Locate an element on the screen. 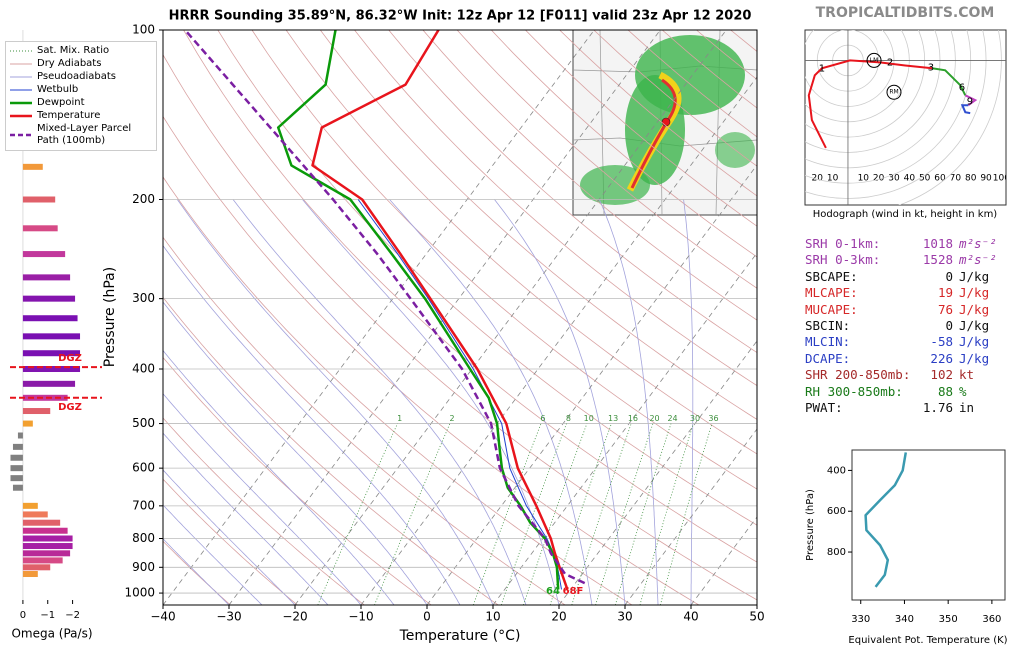 The width and height of the screenshot is (1024, 652). mixing-ratio-label: 30 is located at coordinates (695, 418).